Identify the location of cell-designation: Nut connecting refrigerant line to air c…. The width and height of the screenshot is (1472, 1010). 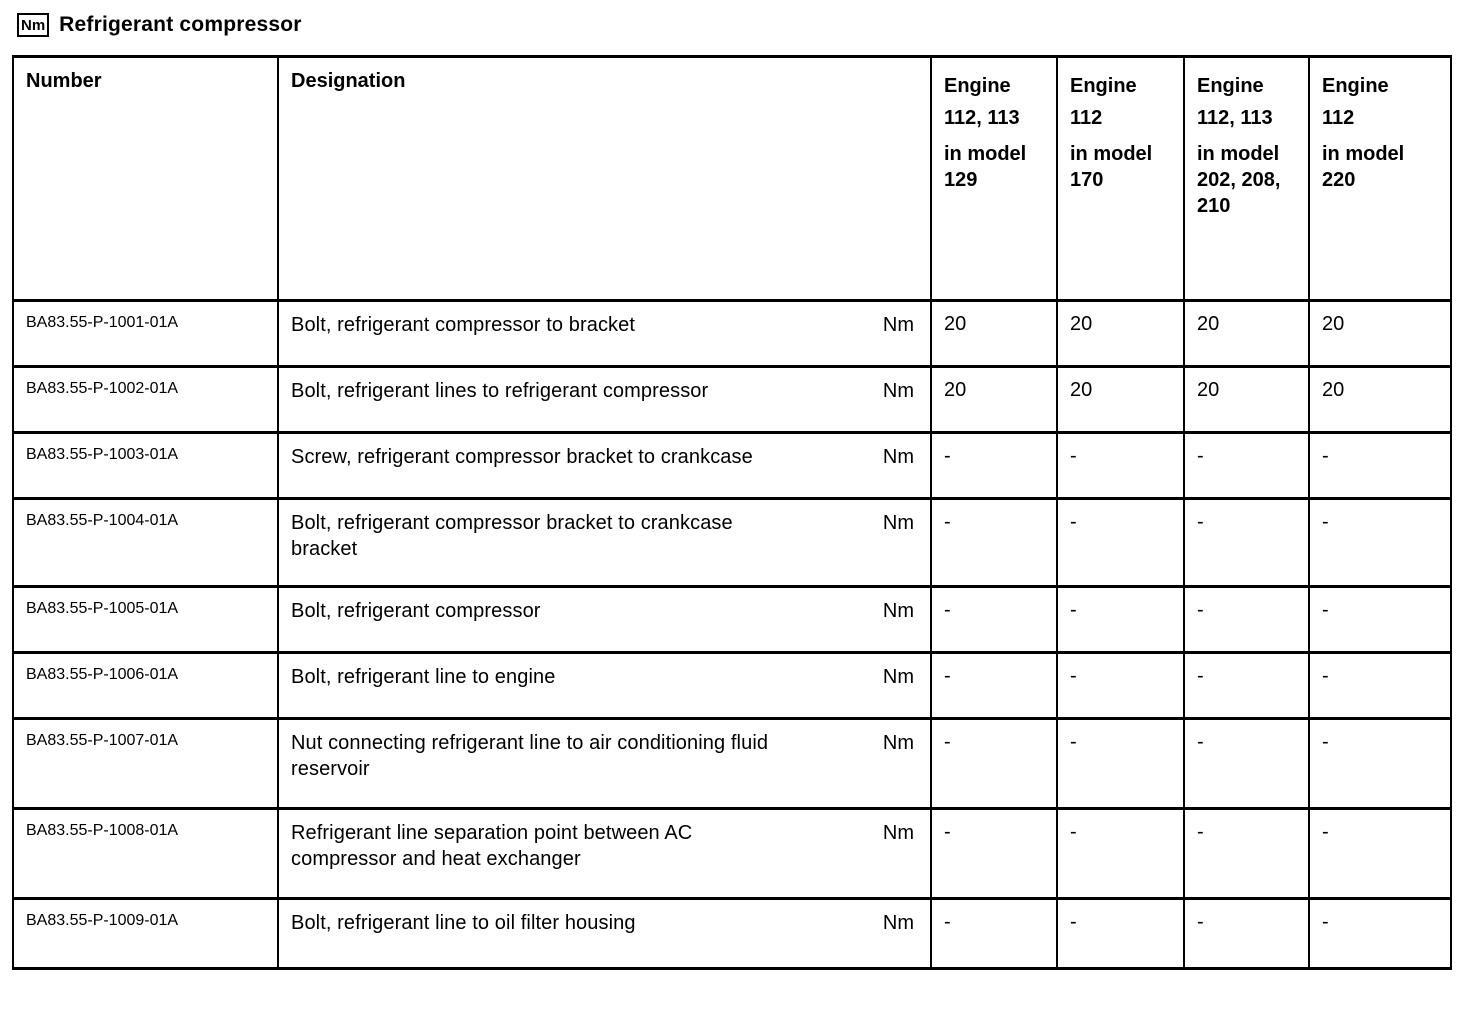
(604, 763).